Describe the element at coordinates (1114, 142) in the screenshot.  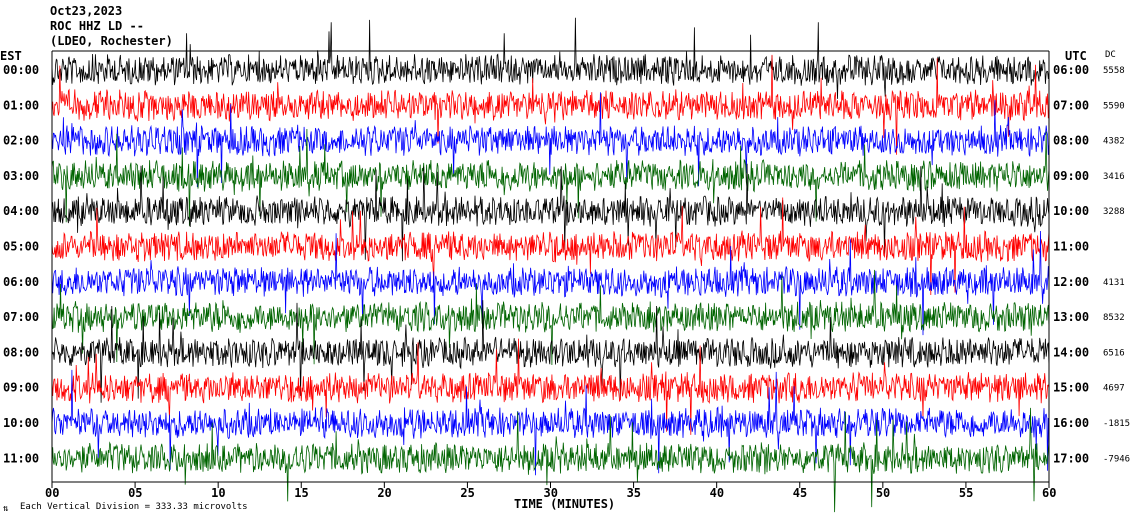
I see `dc-value: 4382` at that location.